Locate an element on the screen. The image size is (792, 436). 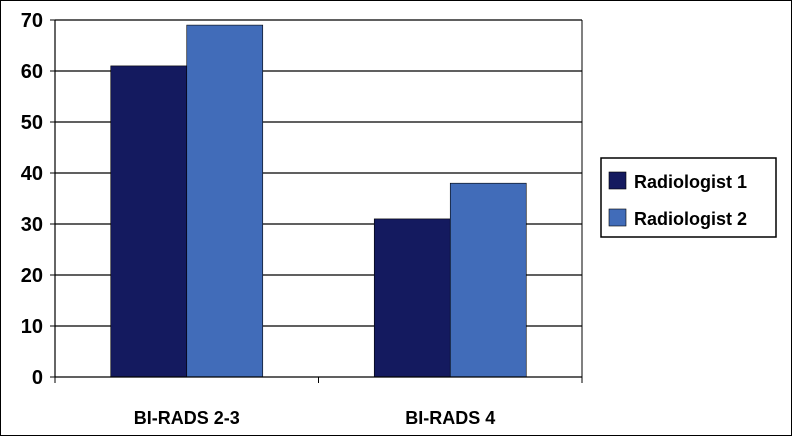
x-category-label: BI-RADS 4 is located at coordinates (450, 418).